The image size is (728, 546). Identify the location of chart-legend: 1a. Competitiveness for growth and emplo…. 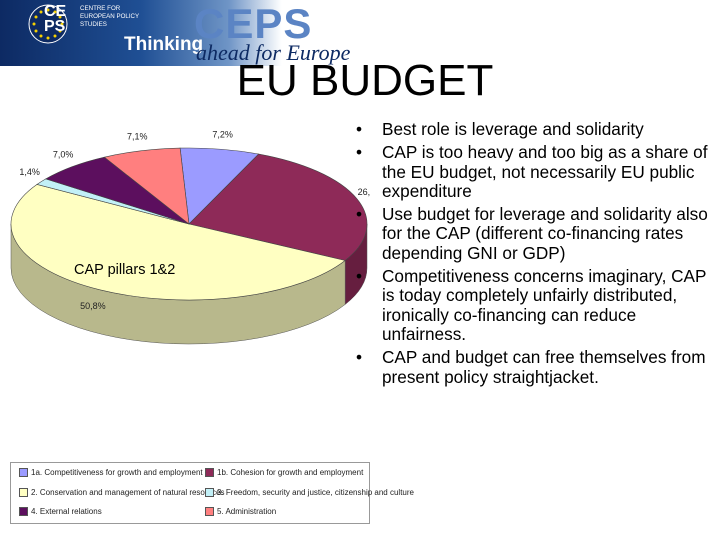
(212, 493).